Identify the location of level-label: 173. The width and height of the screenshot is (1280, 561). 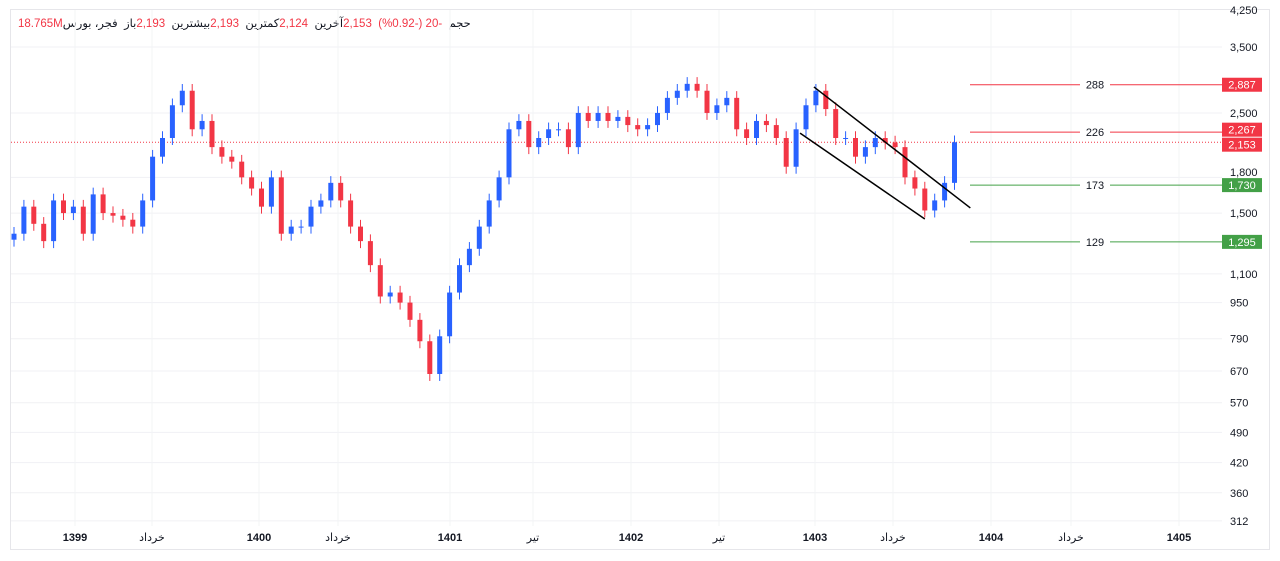
(1095, 186).